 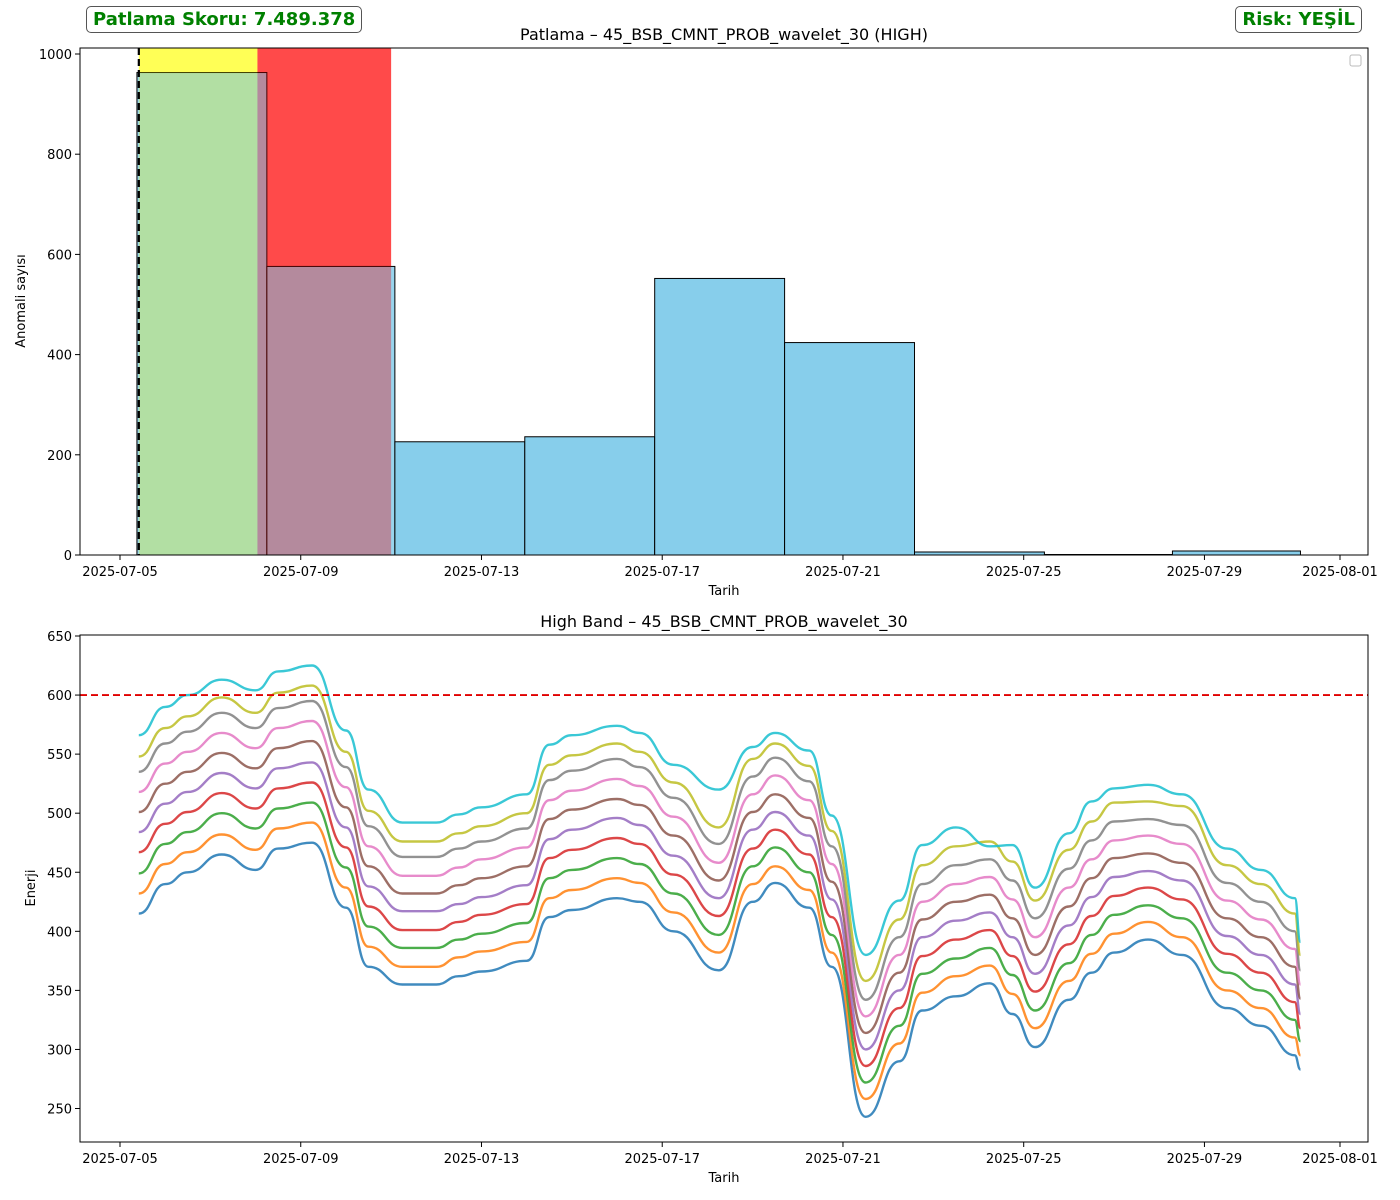 What do you see at coordinates (55, 55) in the screenshot?
I see `y-tick-label: 1000` at bounding box center [55, 55].